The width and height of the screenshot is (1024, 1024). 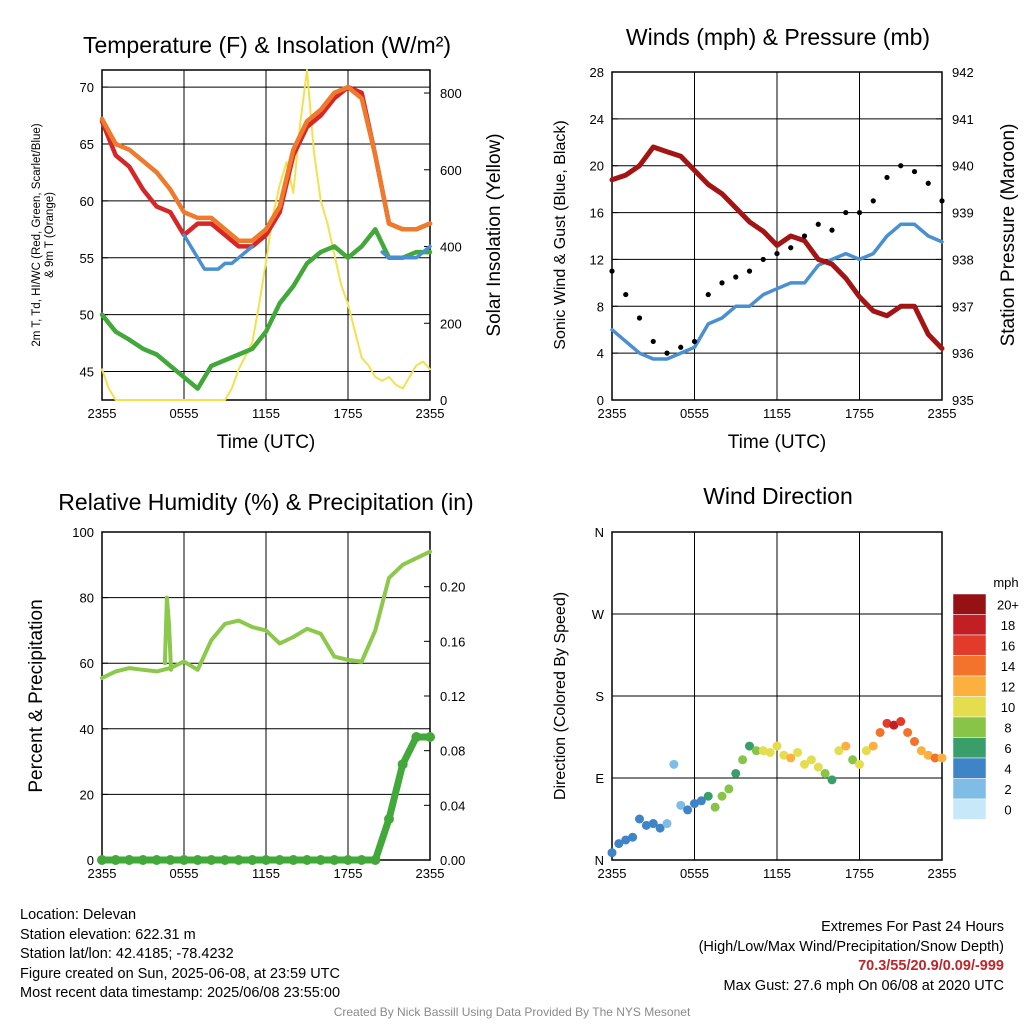 What do you see at coordinates (963, 259) in the screenshot?
I see `y2-tick-label: 938` at bounding box center [963, 259].